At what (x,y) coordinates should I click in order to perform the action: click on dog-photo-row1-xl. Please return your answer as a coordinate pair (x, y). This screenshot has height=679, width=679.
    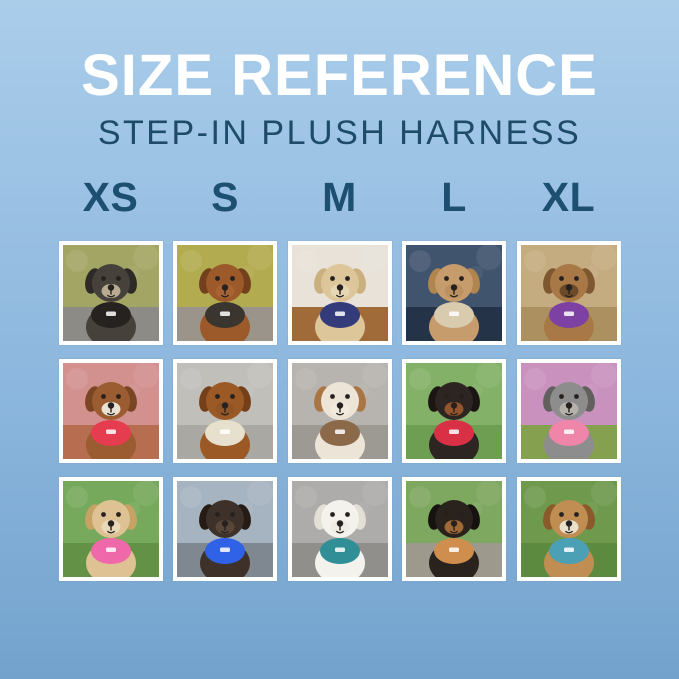
    Looking at the image, I should click on (568, 292).